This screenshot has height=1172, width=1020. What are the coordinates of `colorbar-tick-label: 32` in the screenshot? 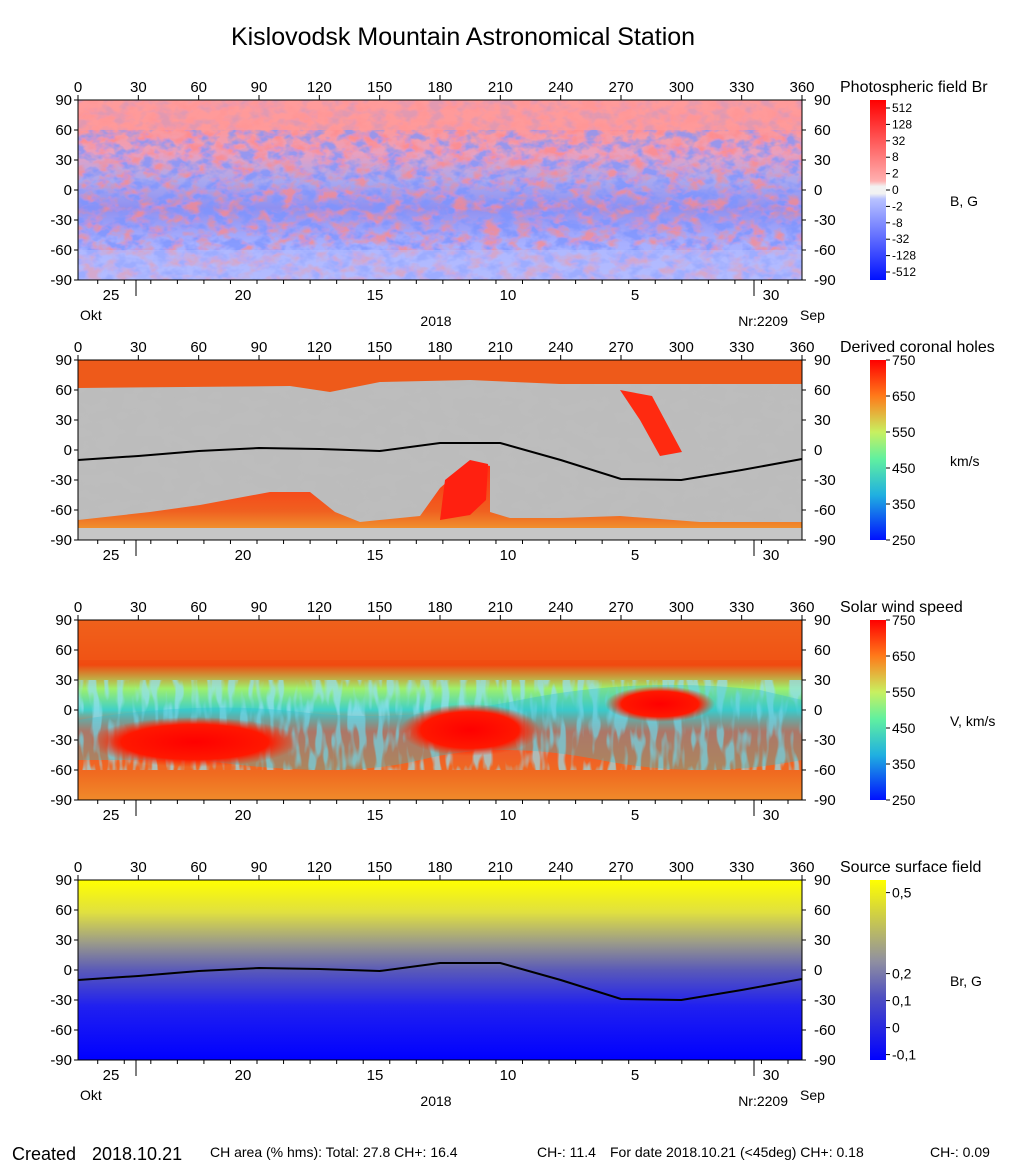 It's located at (899, 141).